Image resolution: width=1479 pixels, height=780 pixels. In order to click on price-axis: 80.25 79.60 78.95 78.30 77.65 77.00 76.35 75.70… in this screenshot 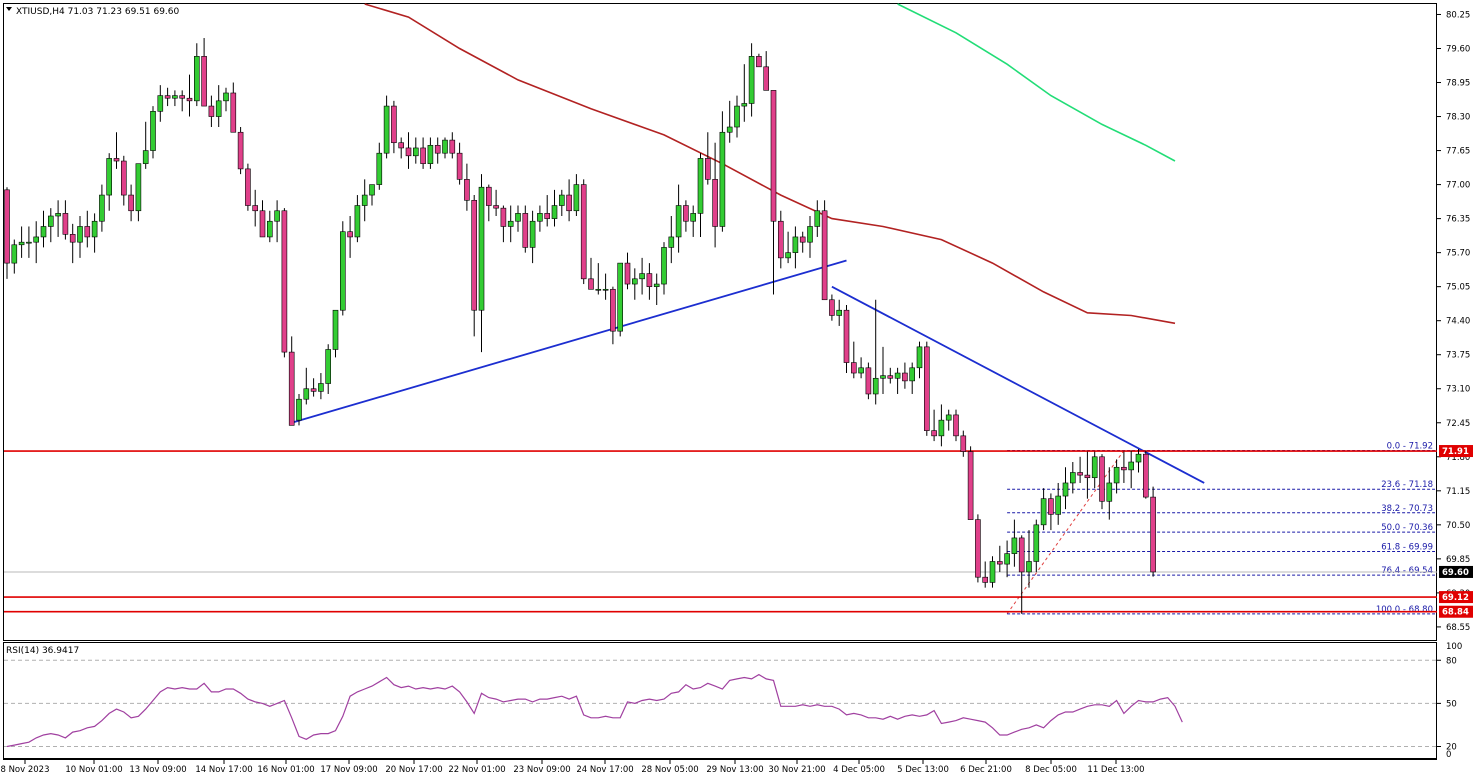, I will do `click(1453, 321)`.